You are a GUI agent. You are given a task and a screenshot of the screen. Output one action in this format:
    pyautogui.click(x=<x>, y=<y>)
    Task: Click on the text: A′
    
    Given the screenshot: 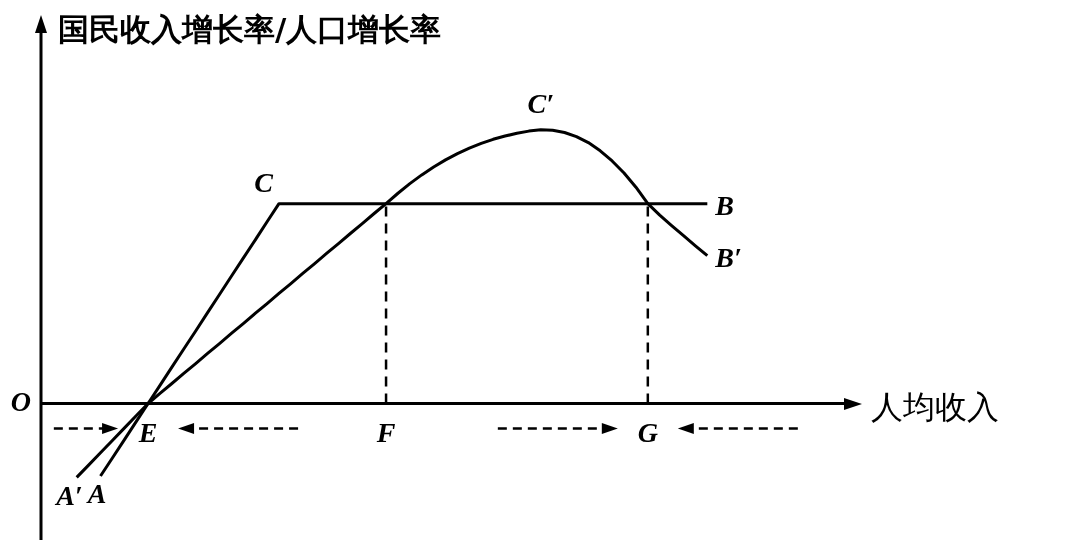 What is the action you would take?
    pyautogui.click(x=68, y=495)
    